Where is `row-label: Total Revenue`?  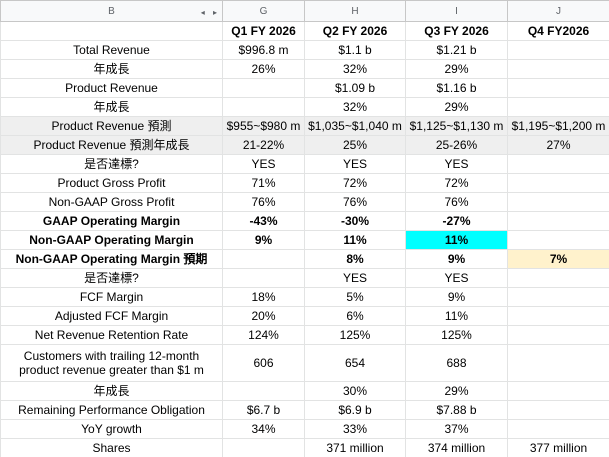 row-label: Total Revenue is located at coordinates (111, 50).